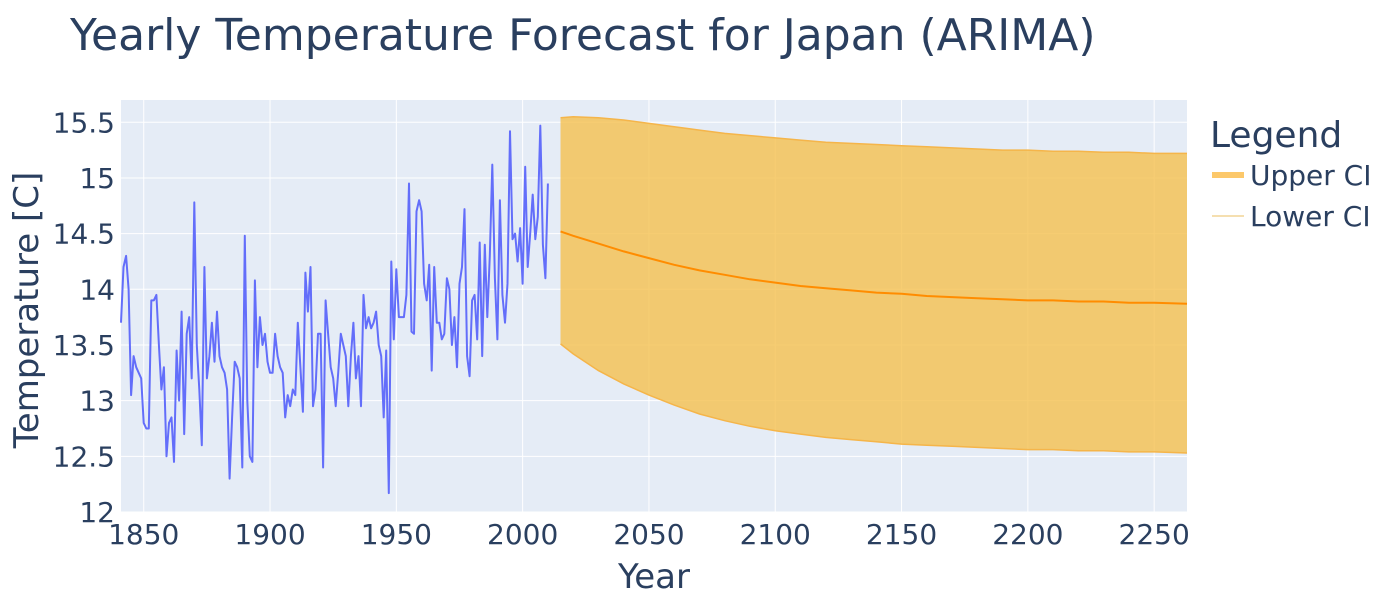 This screenshot has width=1400, height=600. What do you see at coordinates (873, 135) in the screenshot?
I see `upper-ci-line` at bounding box center [873, 135].